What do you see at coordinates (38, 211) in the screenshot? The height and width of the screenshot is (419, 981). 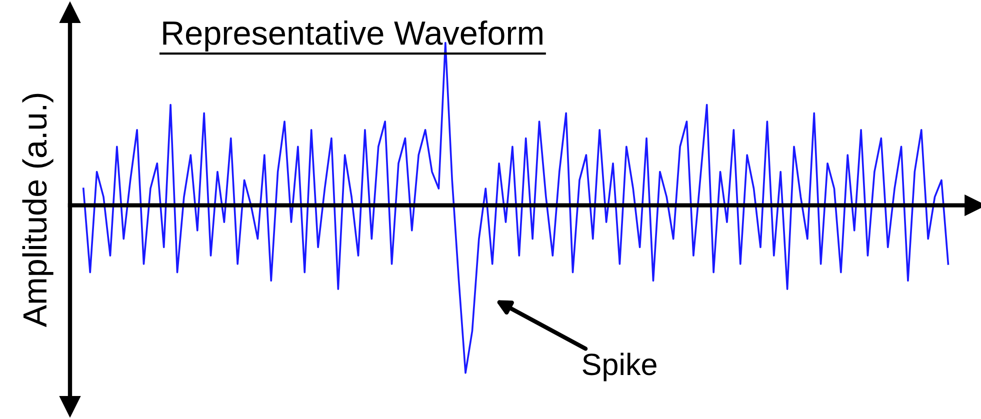 I see `y-axis-title: Amplitude (a.u.)` at bounding box center [38, 211].